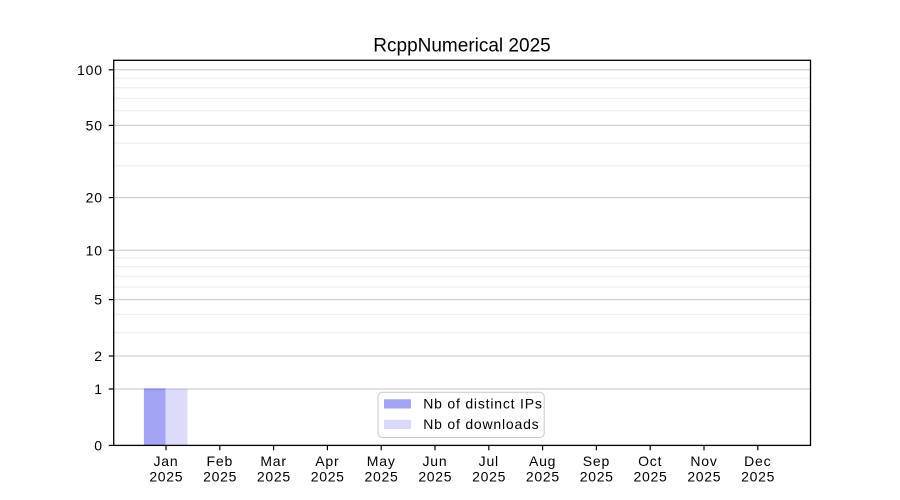 This screenshot has height=500, width=900. I want to click on svg-text: 5, so click(98, 300).